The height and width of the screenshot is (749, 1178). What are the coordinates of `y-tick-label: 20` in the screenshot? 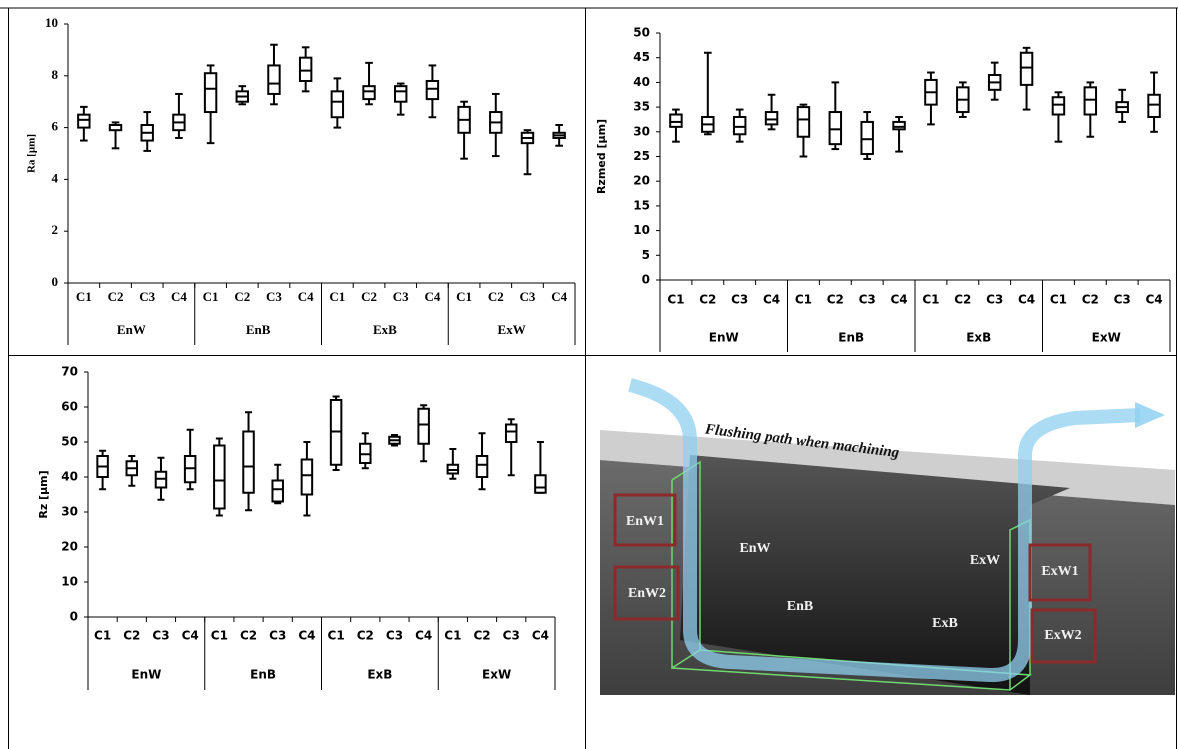 It's located at (69, 547).